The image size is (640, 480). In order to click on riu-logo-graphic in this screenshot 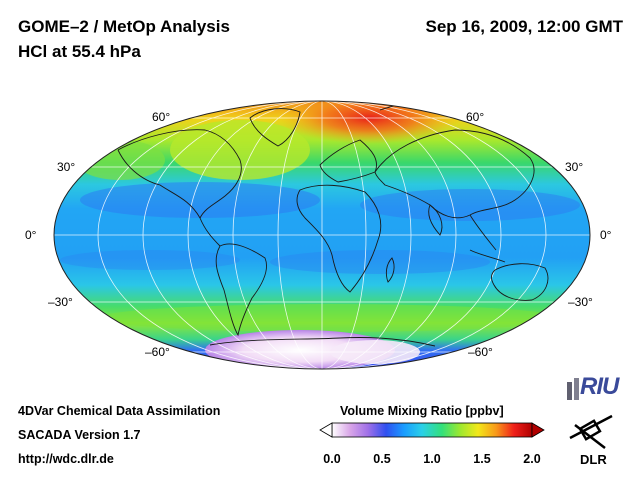, I will do `click(573, 389)`.